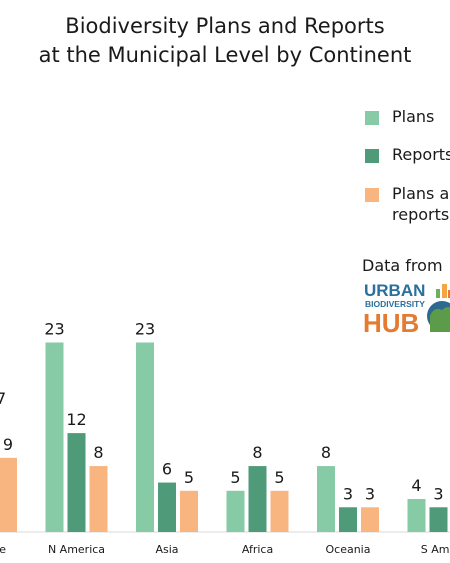 Image resolution: width=450 pixels, height=563 pixels. What do you see at coordinates (395, 304) in the screenshot?
I see `logo-word-biodiversity: BIODIVERSITY` at bounding box center [395, 304].